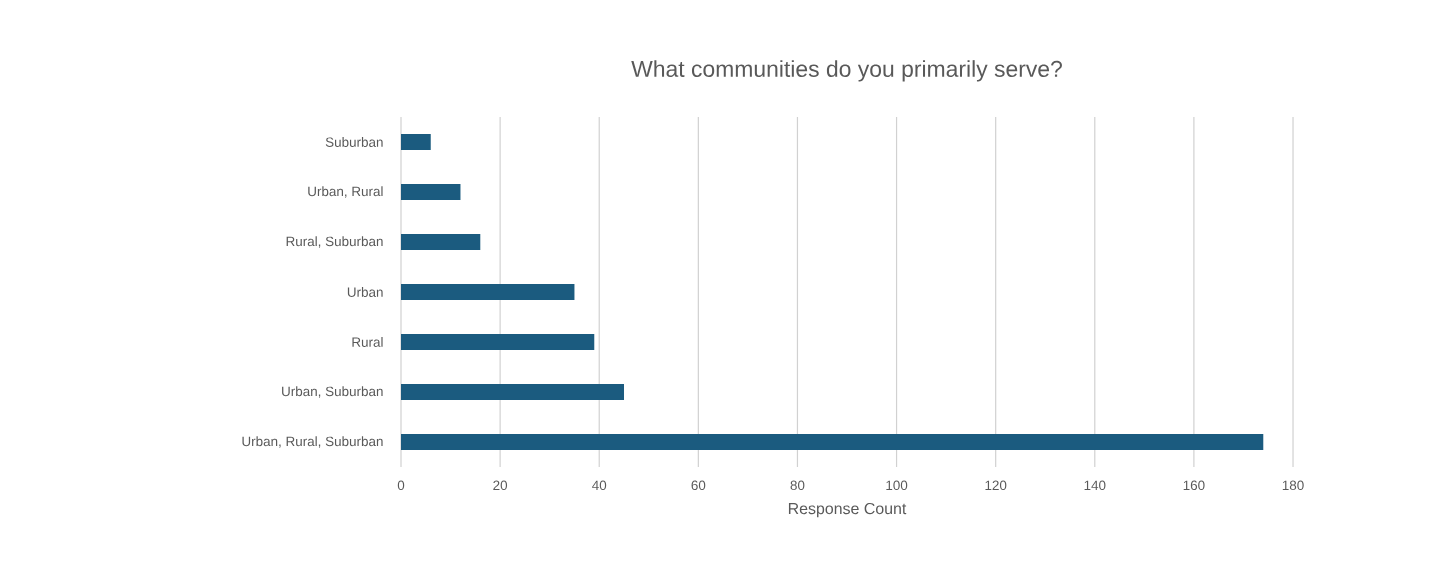 Image resolution: width=1432 pixels, height=587 pixels. Describe the element at coordinates (996, 485) in the screenshot. I see `x-tick-label: 120` at that location.